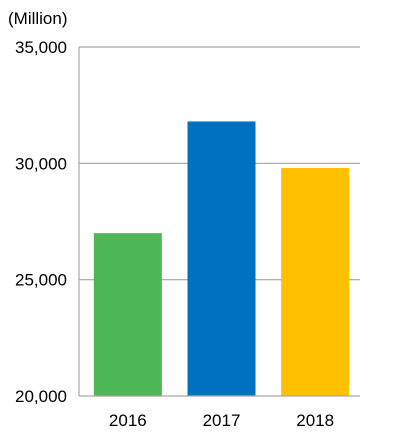 Image resolution: width=400 pixels, height=442 pixels. I want to click on y-tick-label: 20,000, so click(41, 396).